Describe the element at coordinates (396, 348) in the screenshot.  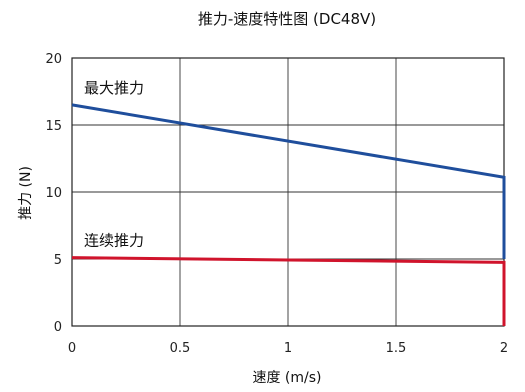
I see `x-tick-label: 1.5` at that location.